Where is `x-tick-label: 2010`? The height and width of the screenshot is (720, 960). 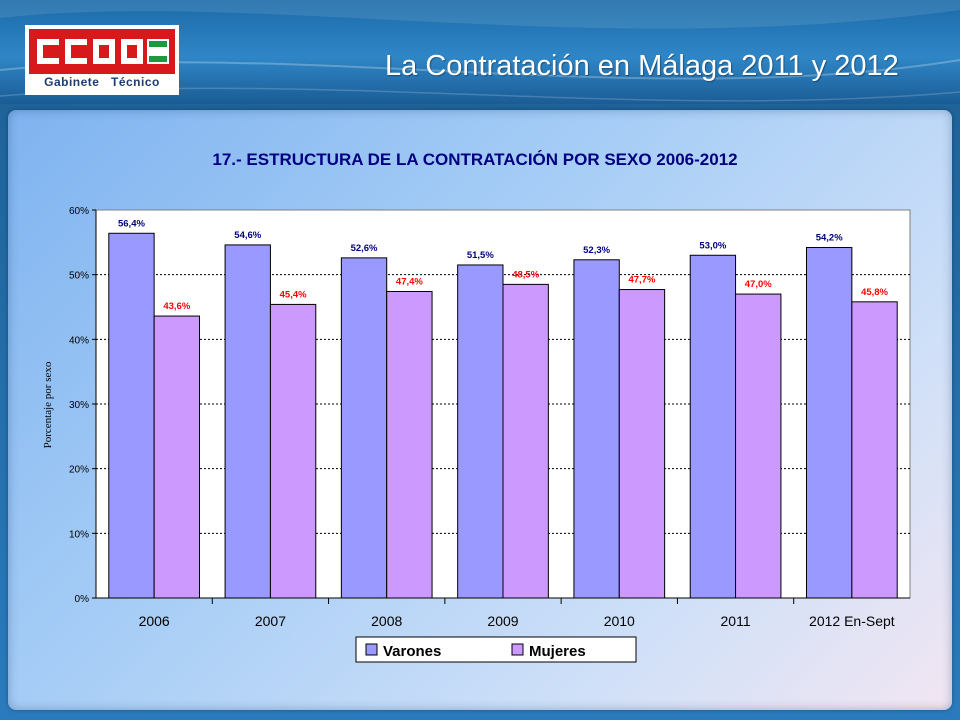 x-tick-label: 2010 is located at coordinates (619, 621).